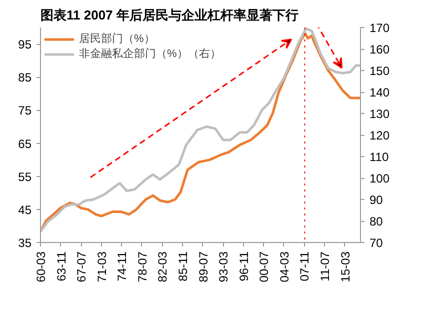  What do you see at coordinates (163, 266) in the screenshot?
I see `x-tick-label: 82-03` at bounding box center [163, 266].